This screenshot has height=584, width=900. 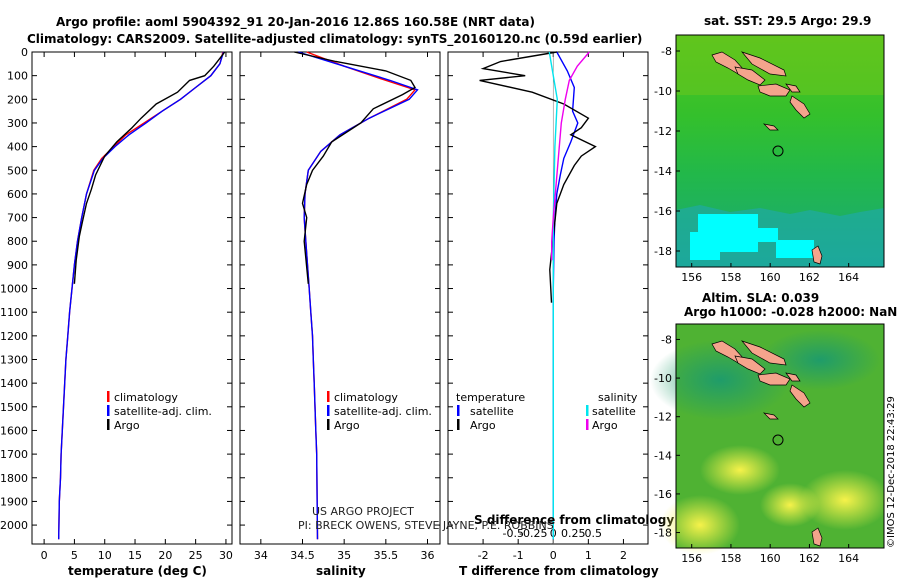 I want to click on s-diff-tick-label: 0.25, so click(x=573, y=533).